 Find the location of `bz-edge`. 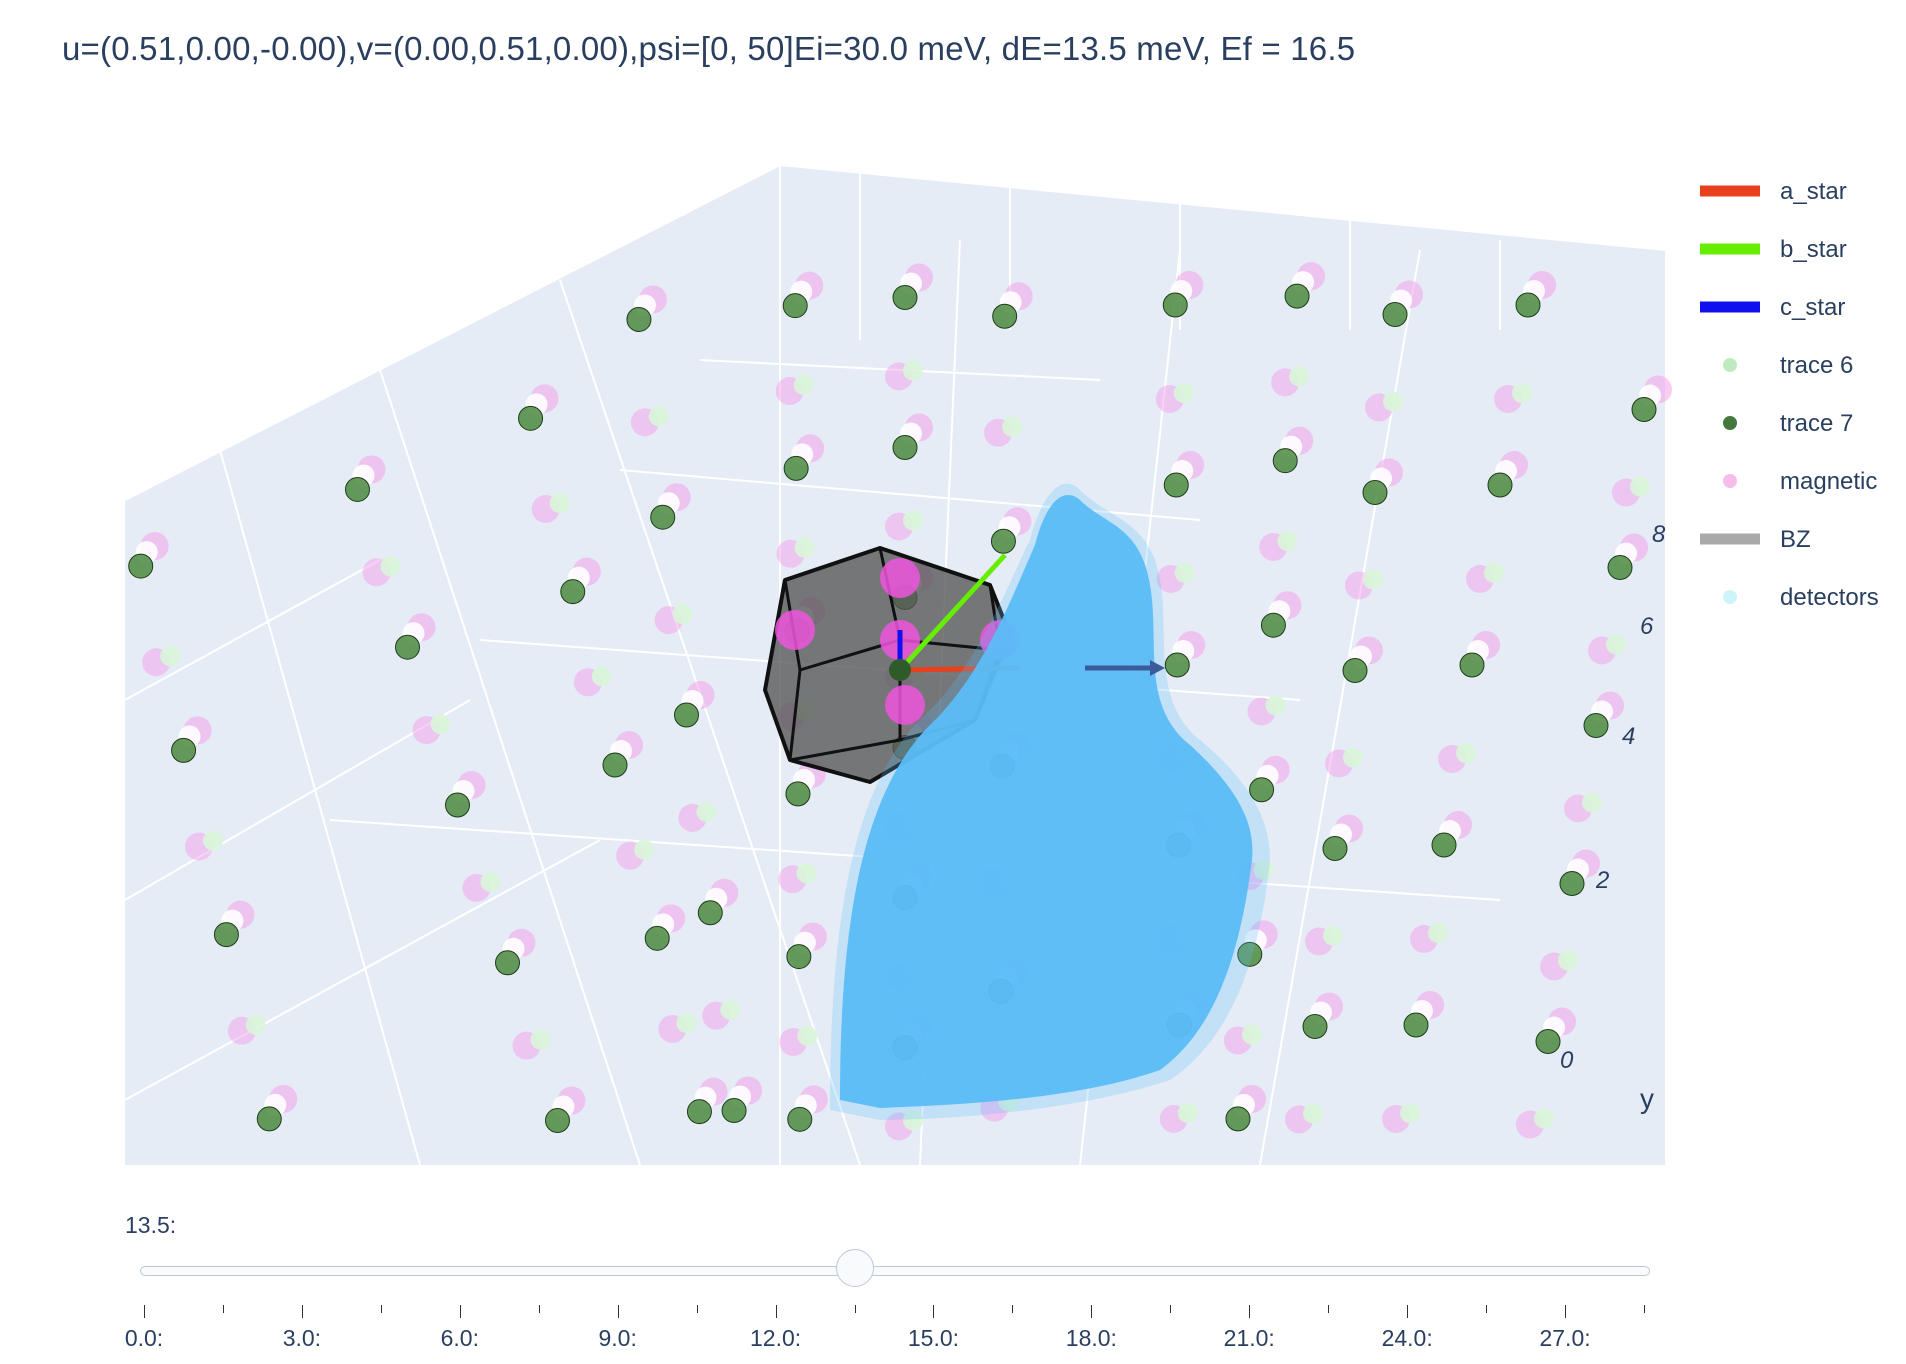

bz-edge is located at coordinates (830, 771).